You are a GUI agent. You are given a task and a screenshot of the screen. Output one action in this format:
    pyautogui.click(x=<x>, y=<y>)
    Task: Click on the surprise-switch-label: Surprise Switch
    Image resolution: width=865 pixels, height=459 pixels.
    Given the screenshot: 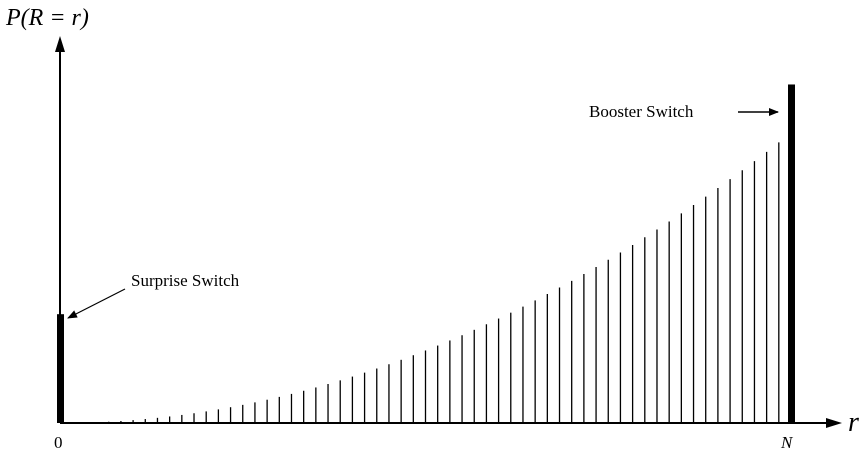 What is the action you would take?
    pyautogui.click(x=185, y=280)
    